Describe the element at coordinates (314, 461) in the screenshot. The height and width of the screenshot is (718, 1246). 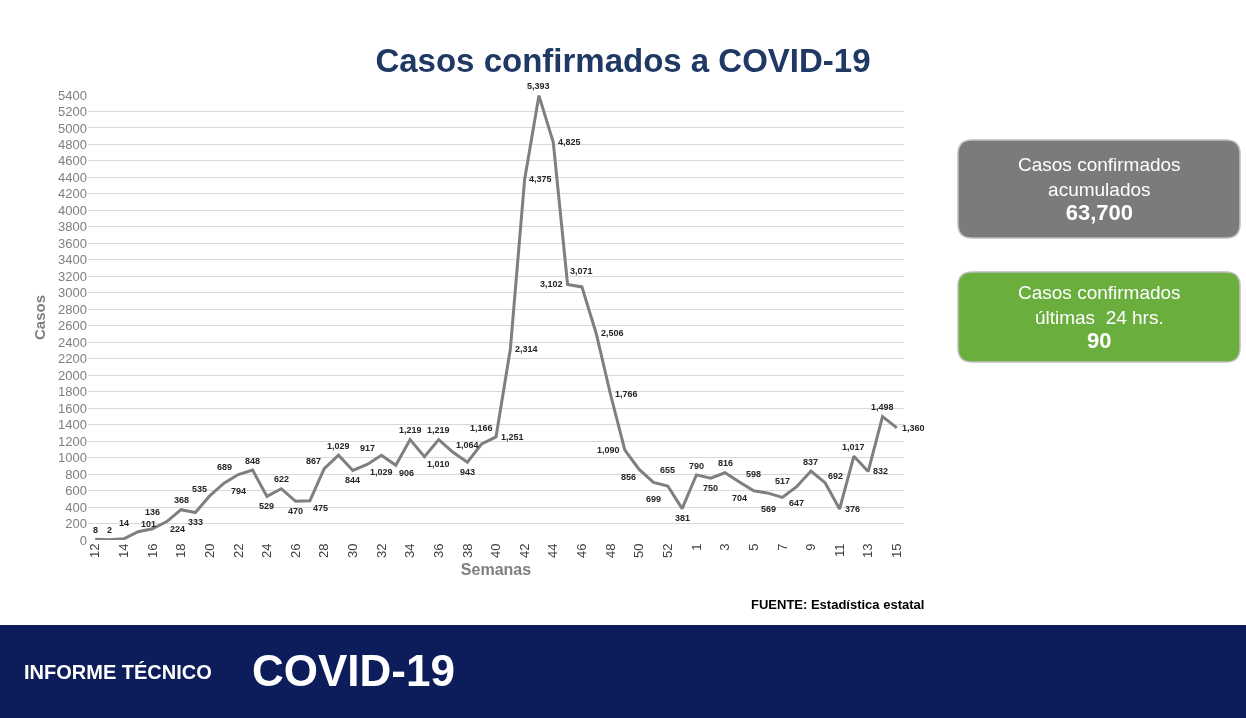
I see `data-label: 867` at that location.